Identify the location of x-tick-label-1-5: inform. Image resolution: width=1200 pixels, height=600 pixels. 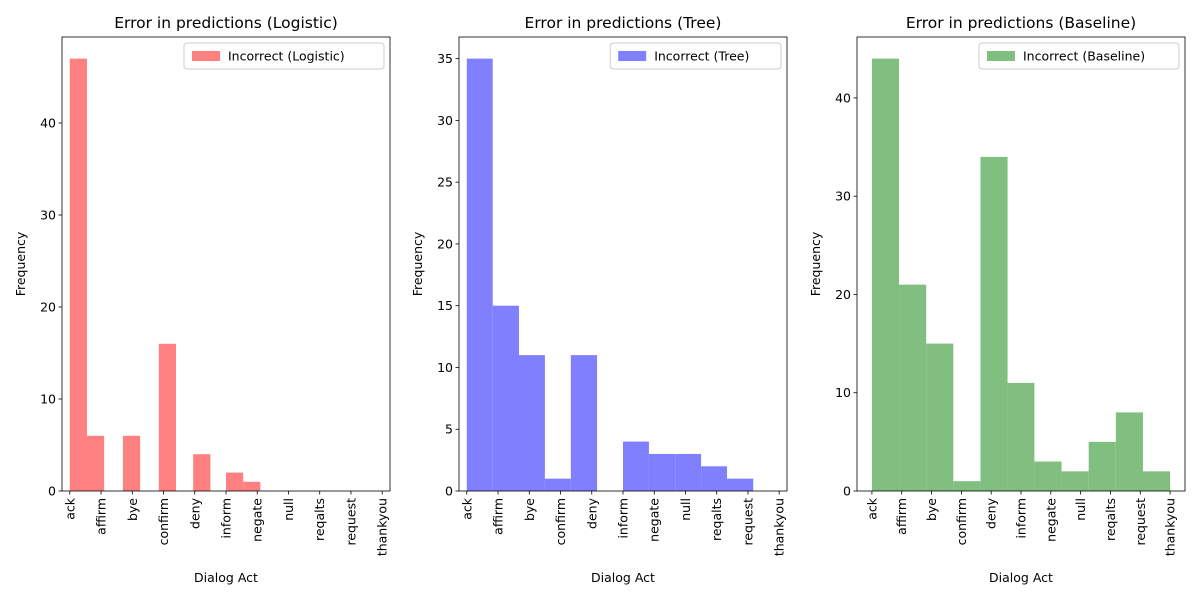
(623, 518).